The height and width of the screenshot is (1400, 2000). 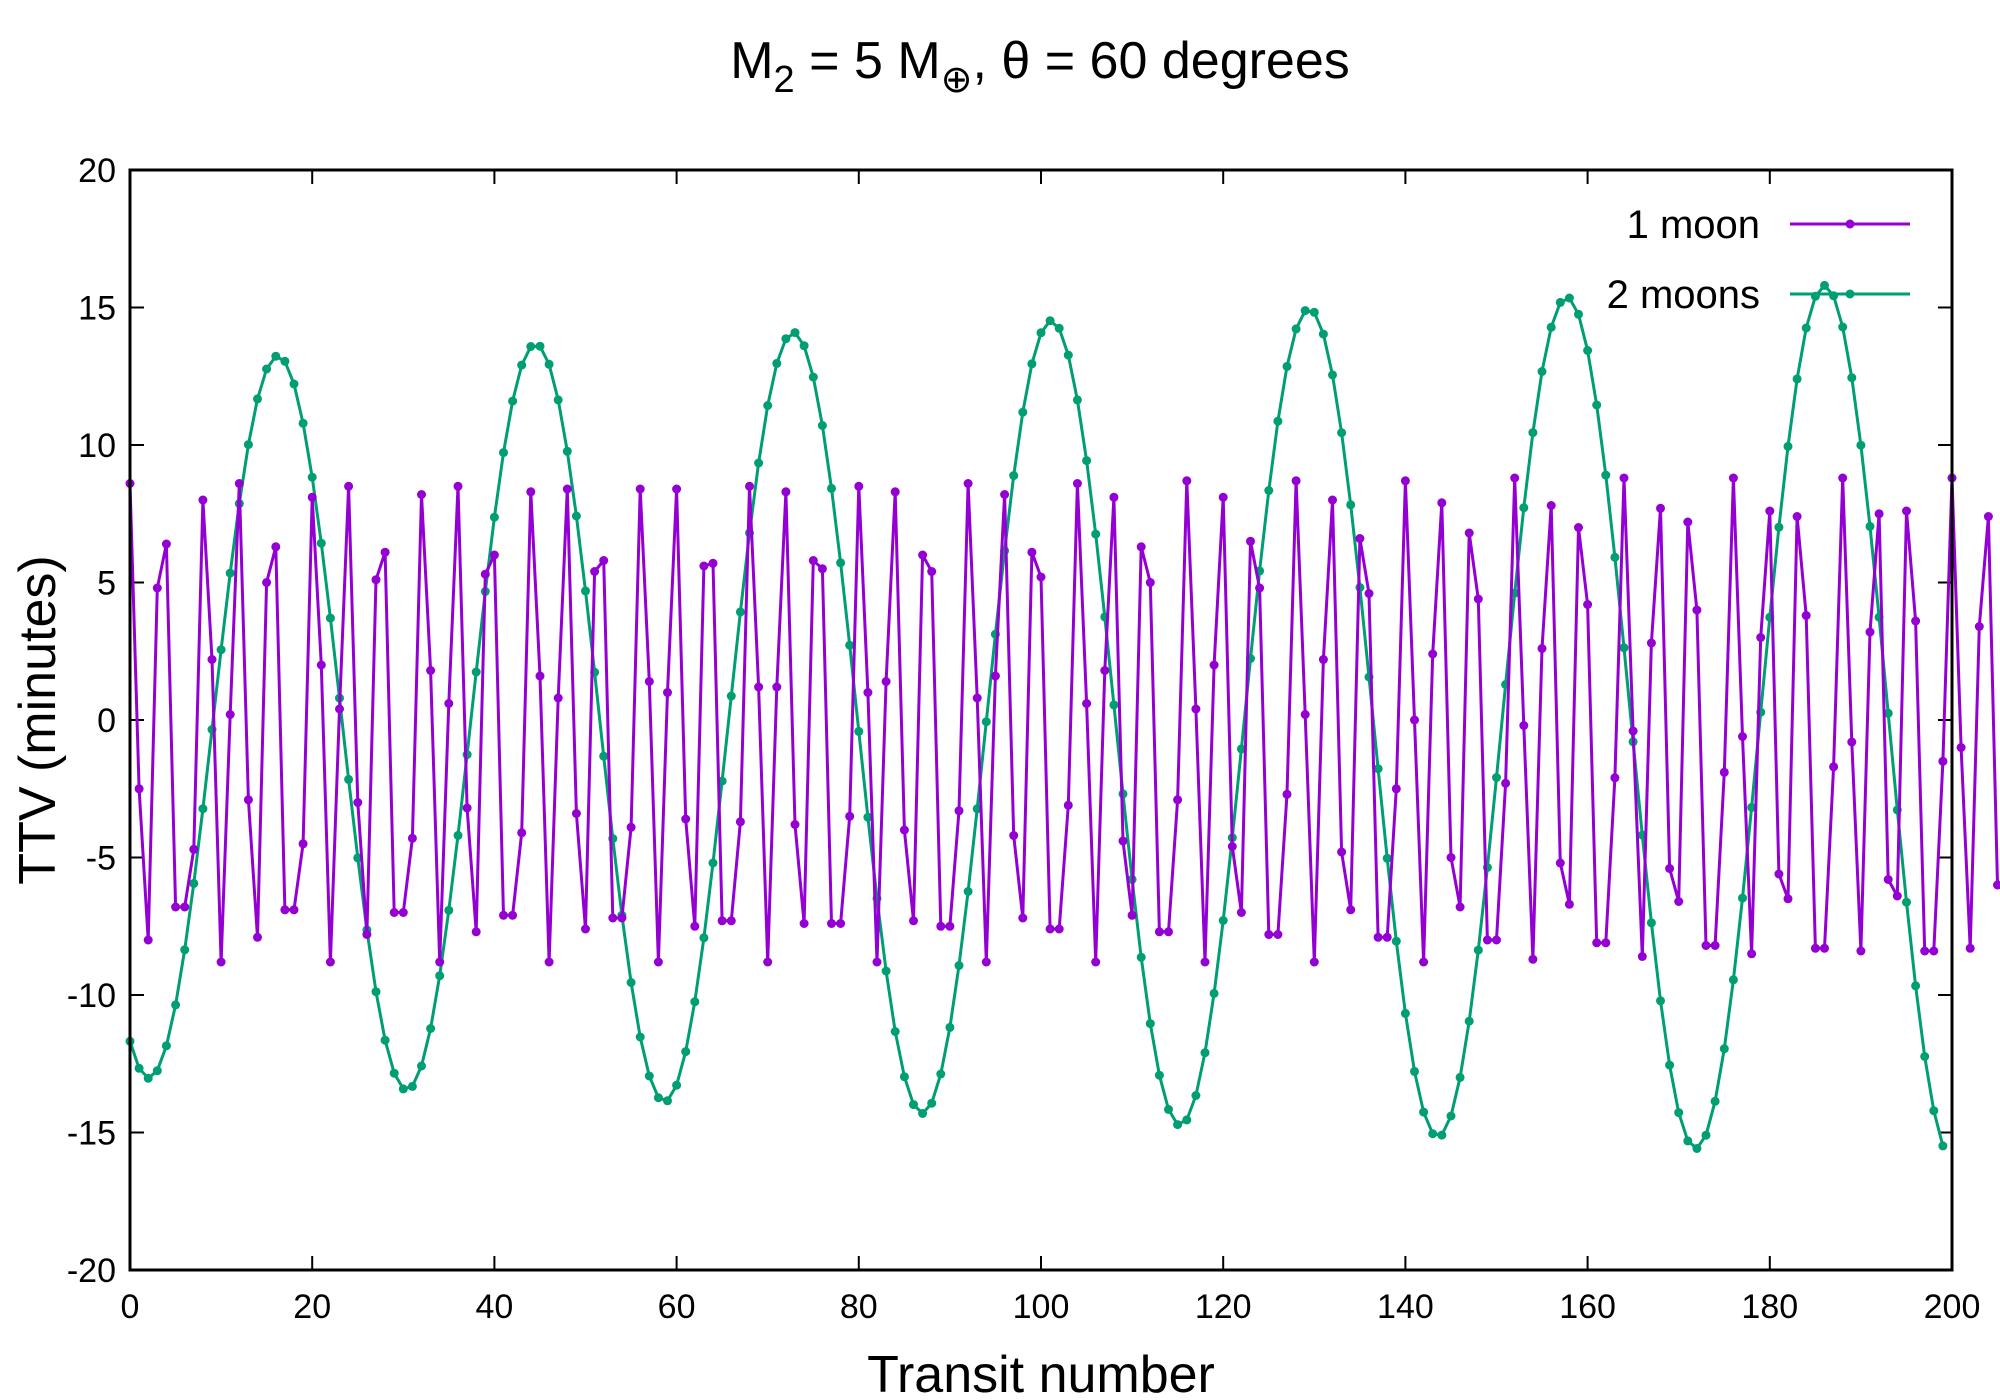 I want to click on y-tick-label: 0, so click(x=106, y=721).